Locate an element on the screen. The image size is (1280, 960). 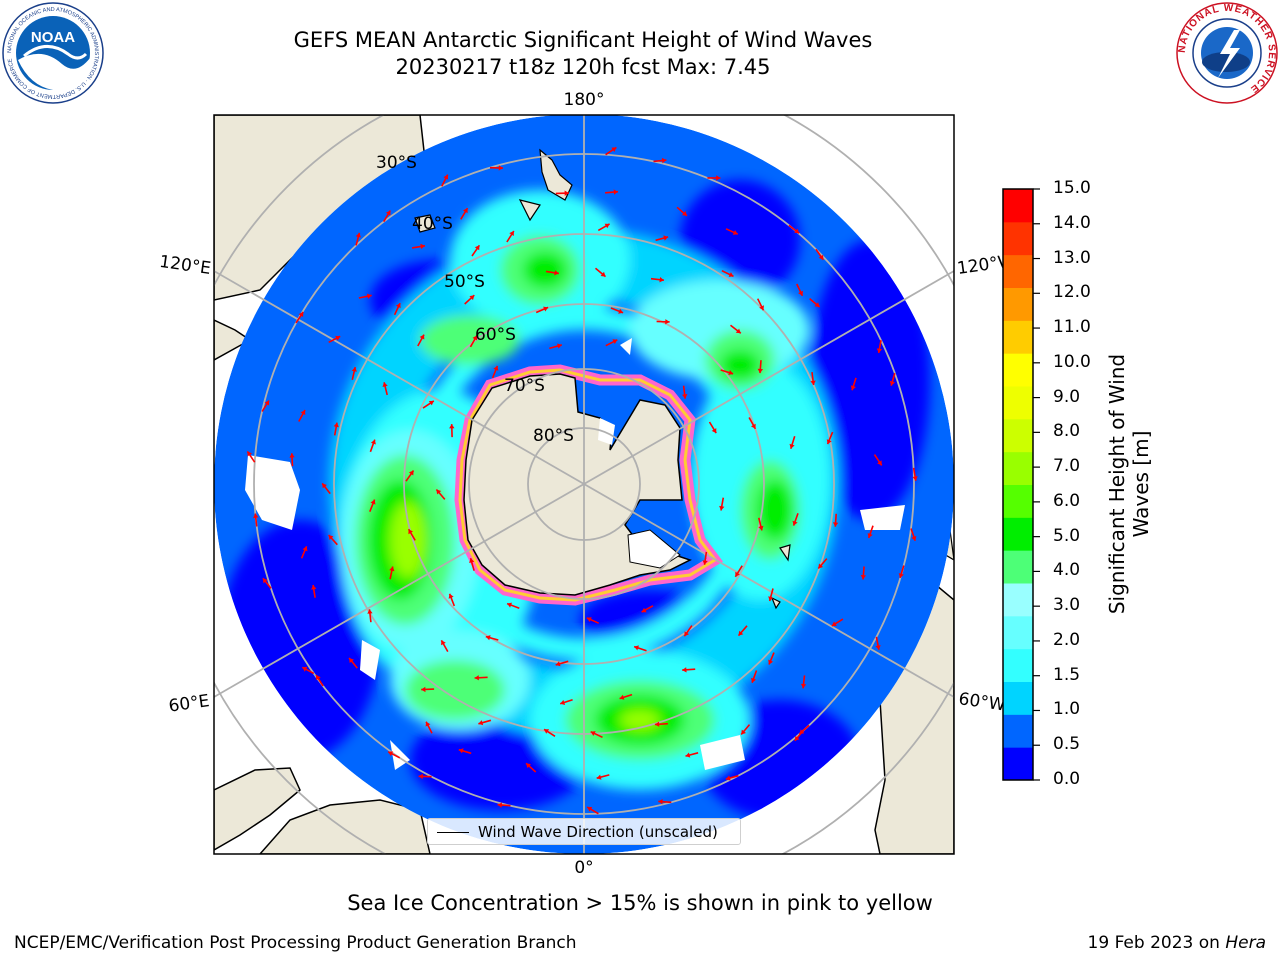
legend-label: Wind Wave Direction (unscaled) is located at coordinates (598, 832).